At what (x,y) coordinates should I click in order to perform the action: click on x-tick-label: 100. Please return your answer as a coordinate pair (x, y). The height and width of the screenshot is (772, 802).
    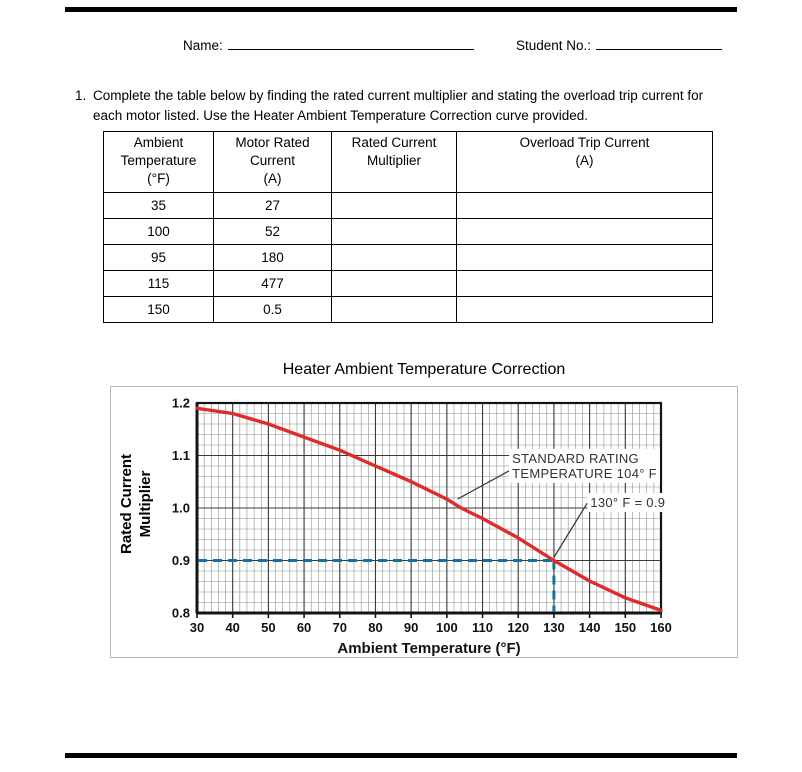
    Looking at the image, I should click on (447, 627).